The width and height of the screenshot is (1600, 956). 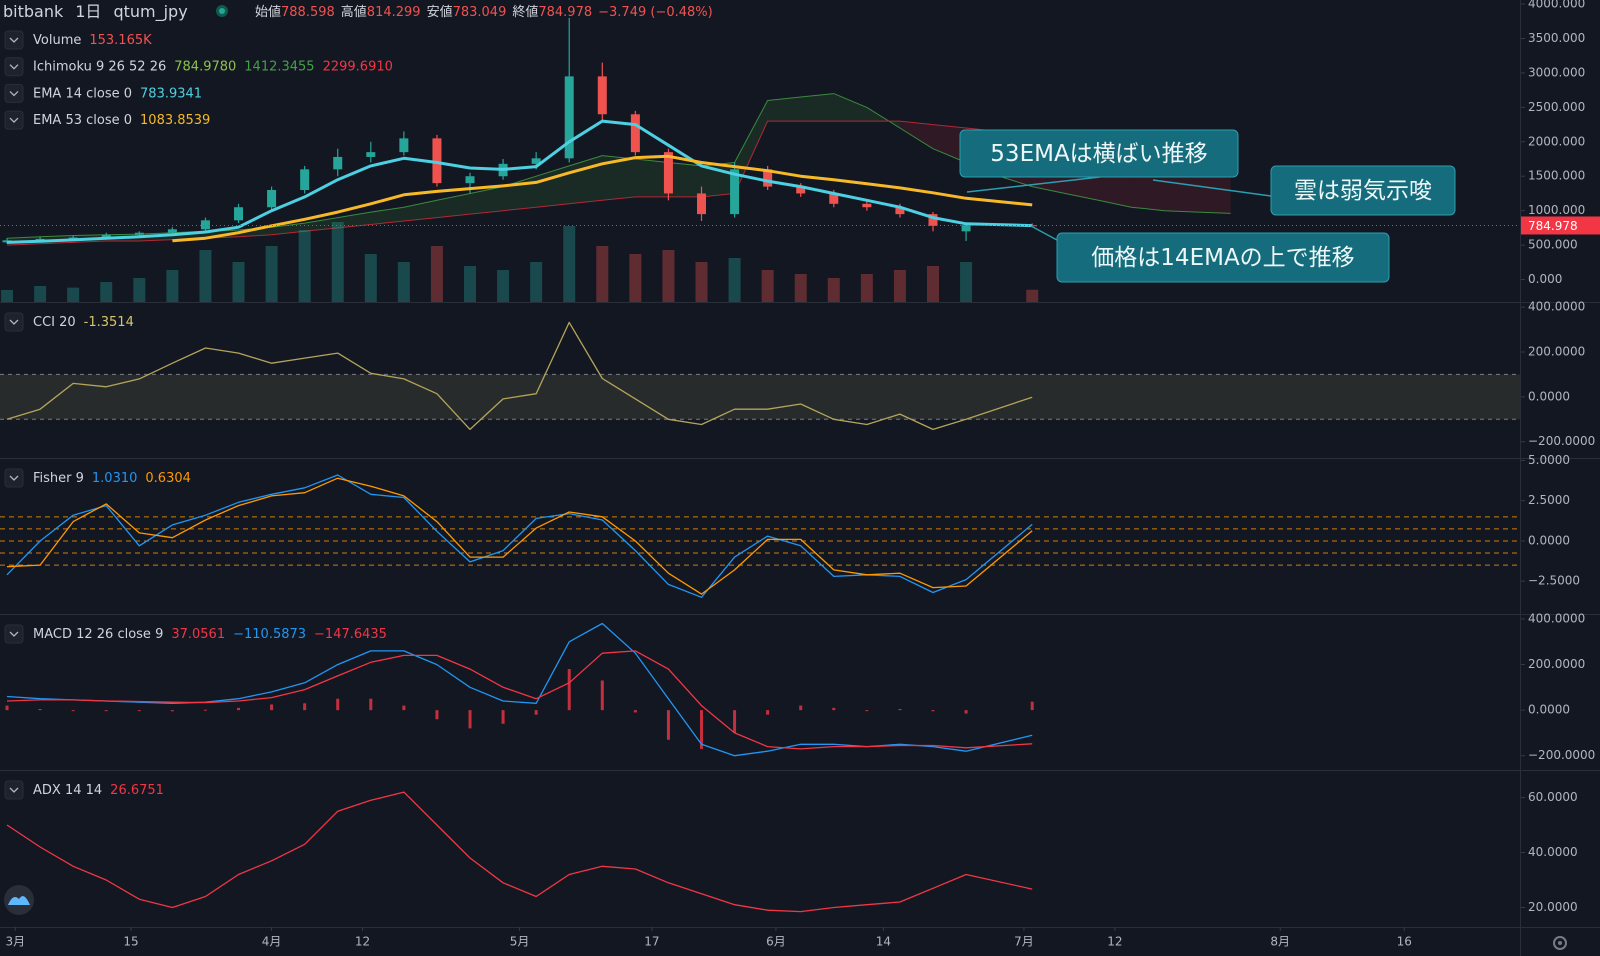 I want to click on ohlc-label: 安値, so click(x=440, y=12).